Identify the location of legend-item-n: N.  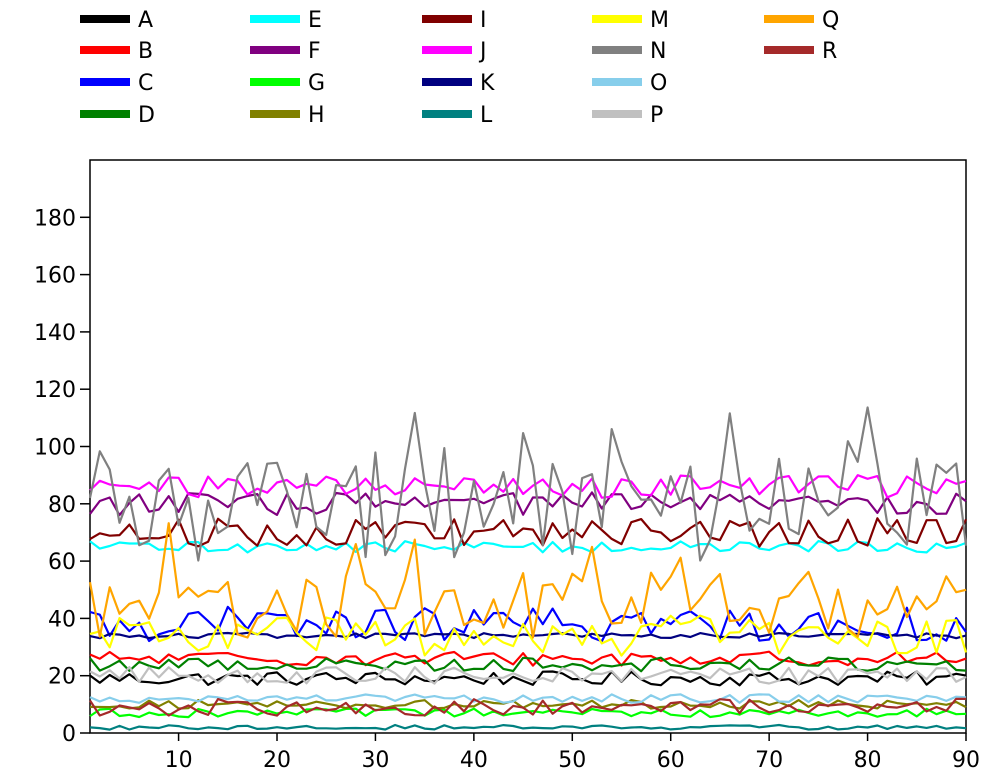
(629, 51).